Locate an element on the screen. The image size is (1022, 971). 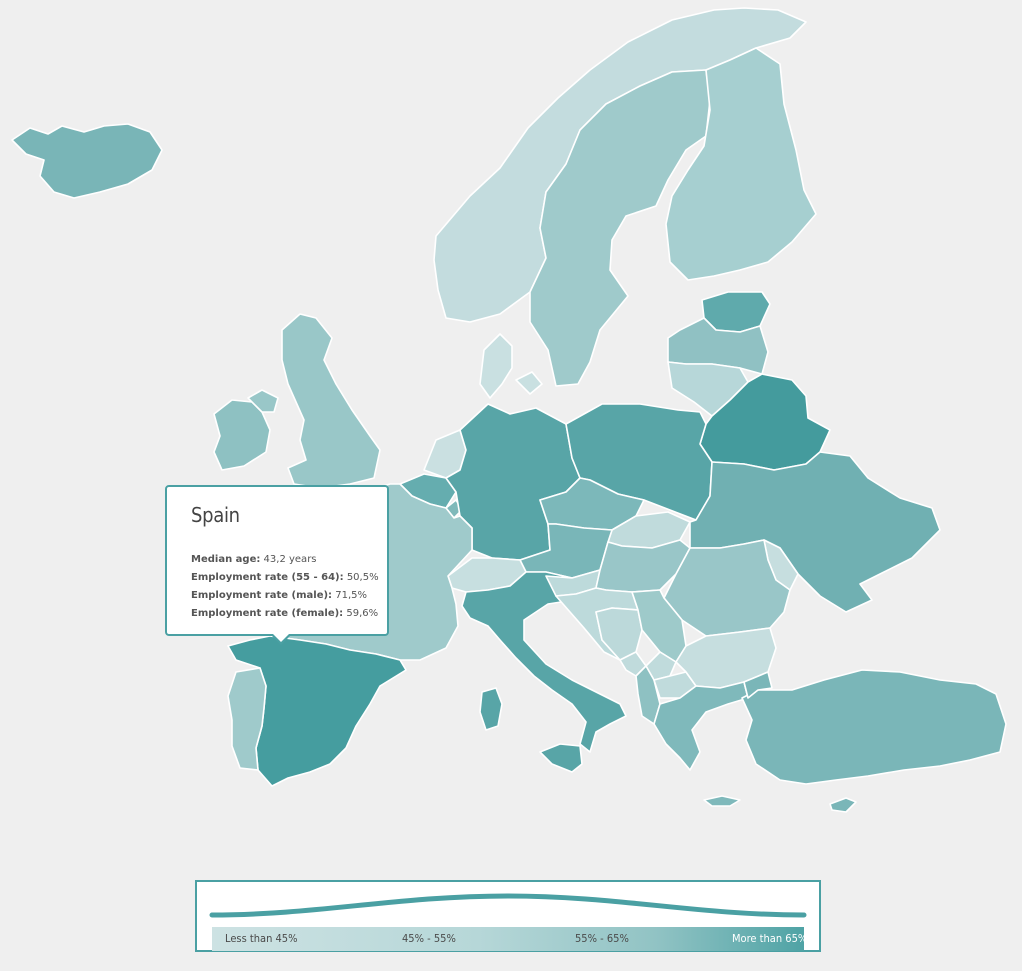
tooltip-row-employment-female: Employment rate (female): 59,6% is located at coordinates (285, 614).